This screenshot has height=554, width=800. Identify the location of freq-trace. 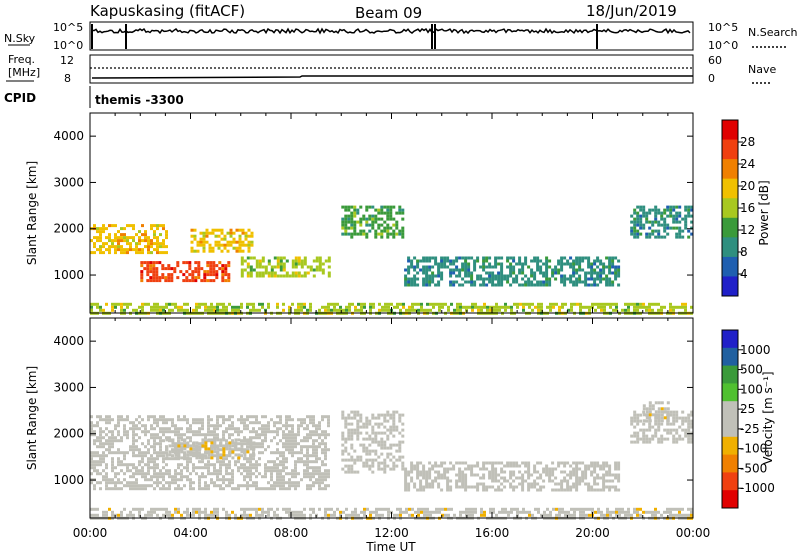
(392, 77).